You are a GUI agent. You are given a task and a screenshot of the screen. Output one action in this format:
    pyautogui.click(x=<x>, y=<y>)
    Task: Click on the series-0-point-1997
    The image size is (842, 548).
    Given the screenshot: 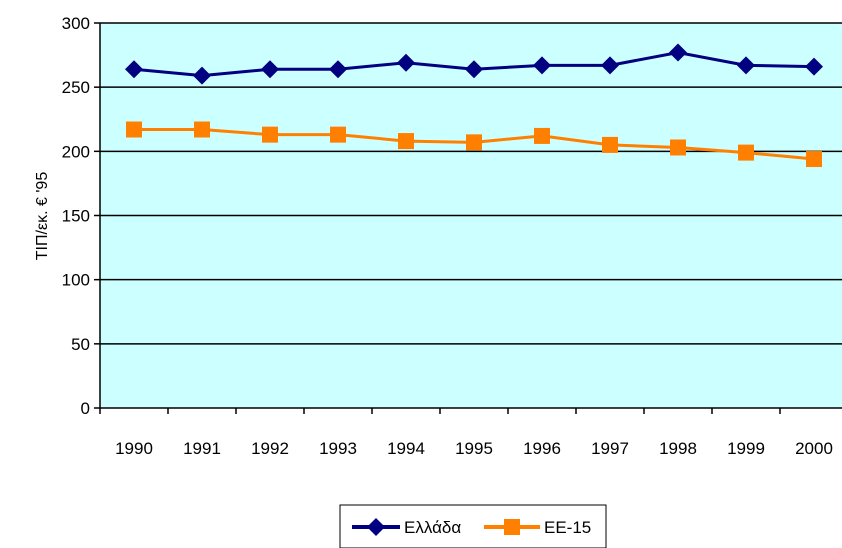 What is the action you would take?
    pyautogui.click(x=610, y=65)
    